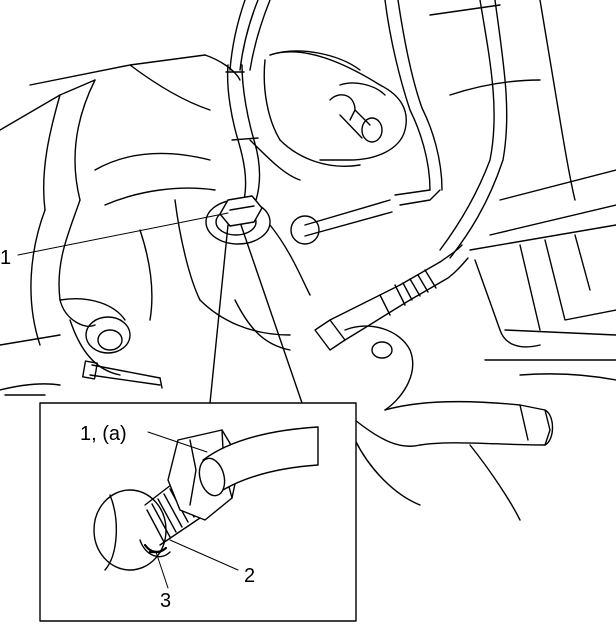  Describe the element at coordinates (249, 576) in the screenshot. I see `callout-label-2: 2` at that location.